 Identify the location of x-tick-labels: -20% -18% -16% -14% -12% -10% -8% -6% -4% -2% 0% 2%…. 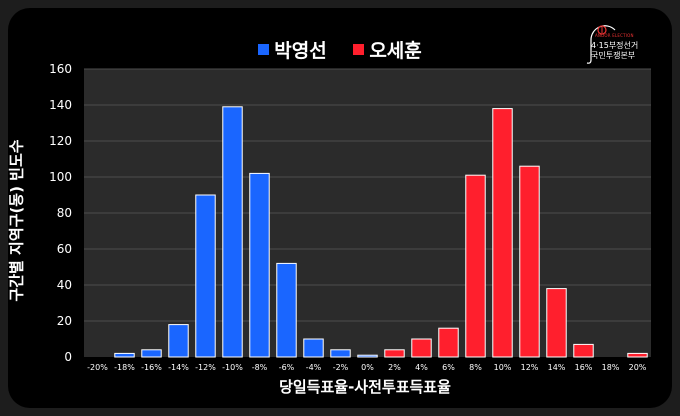
(367, 367).